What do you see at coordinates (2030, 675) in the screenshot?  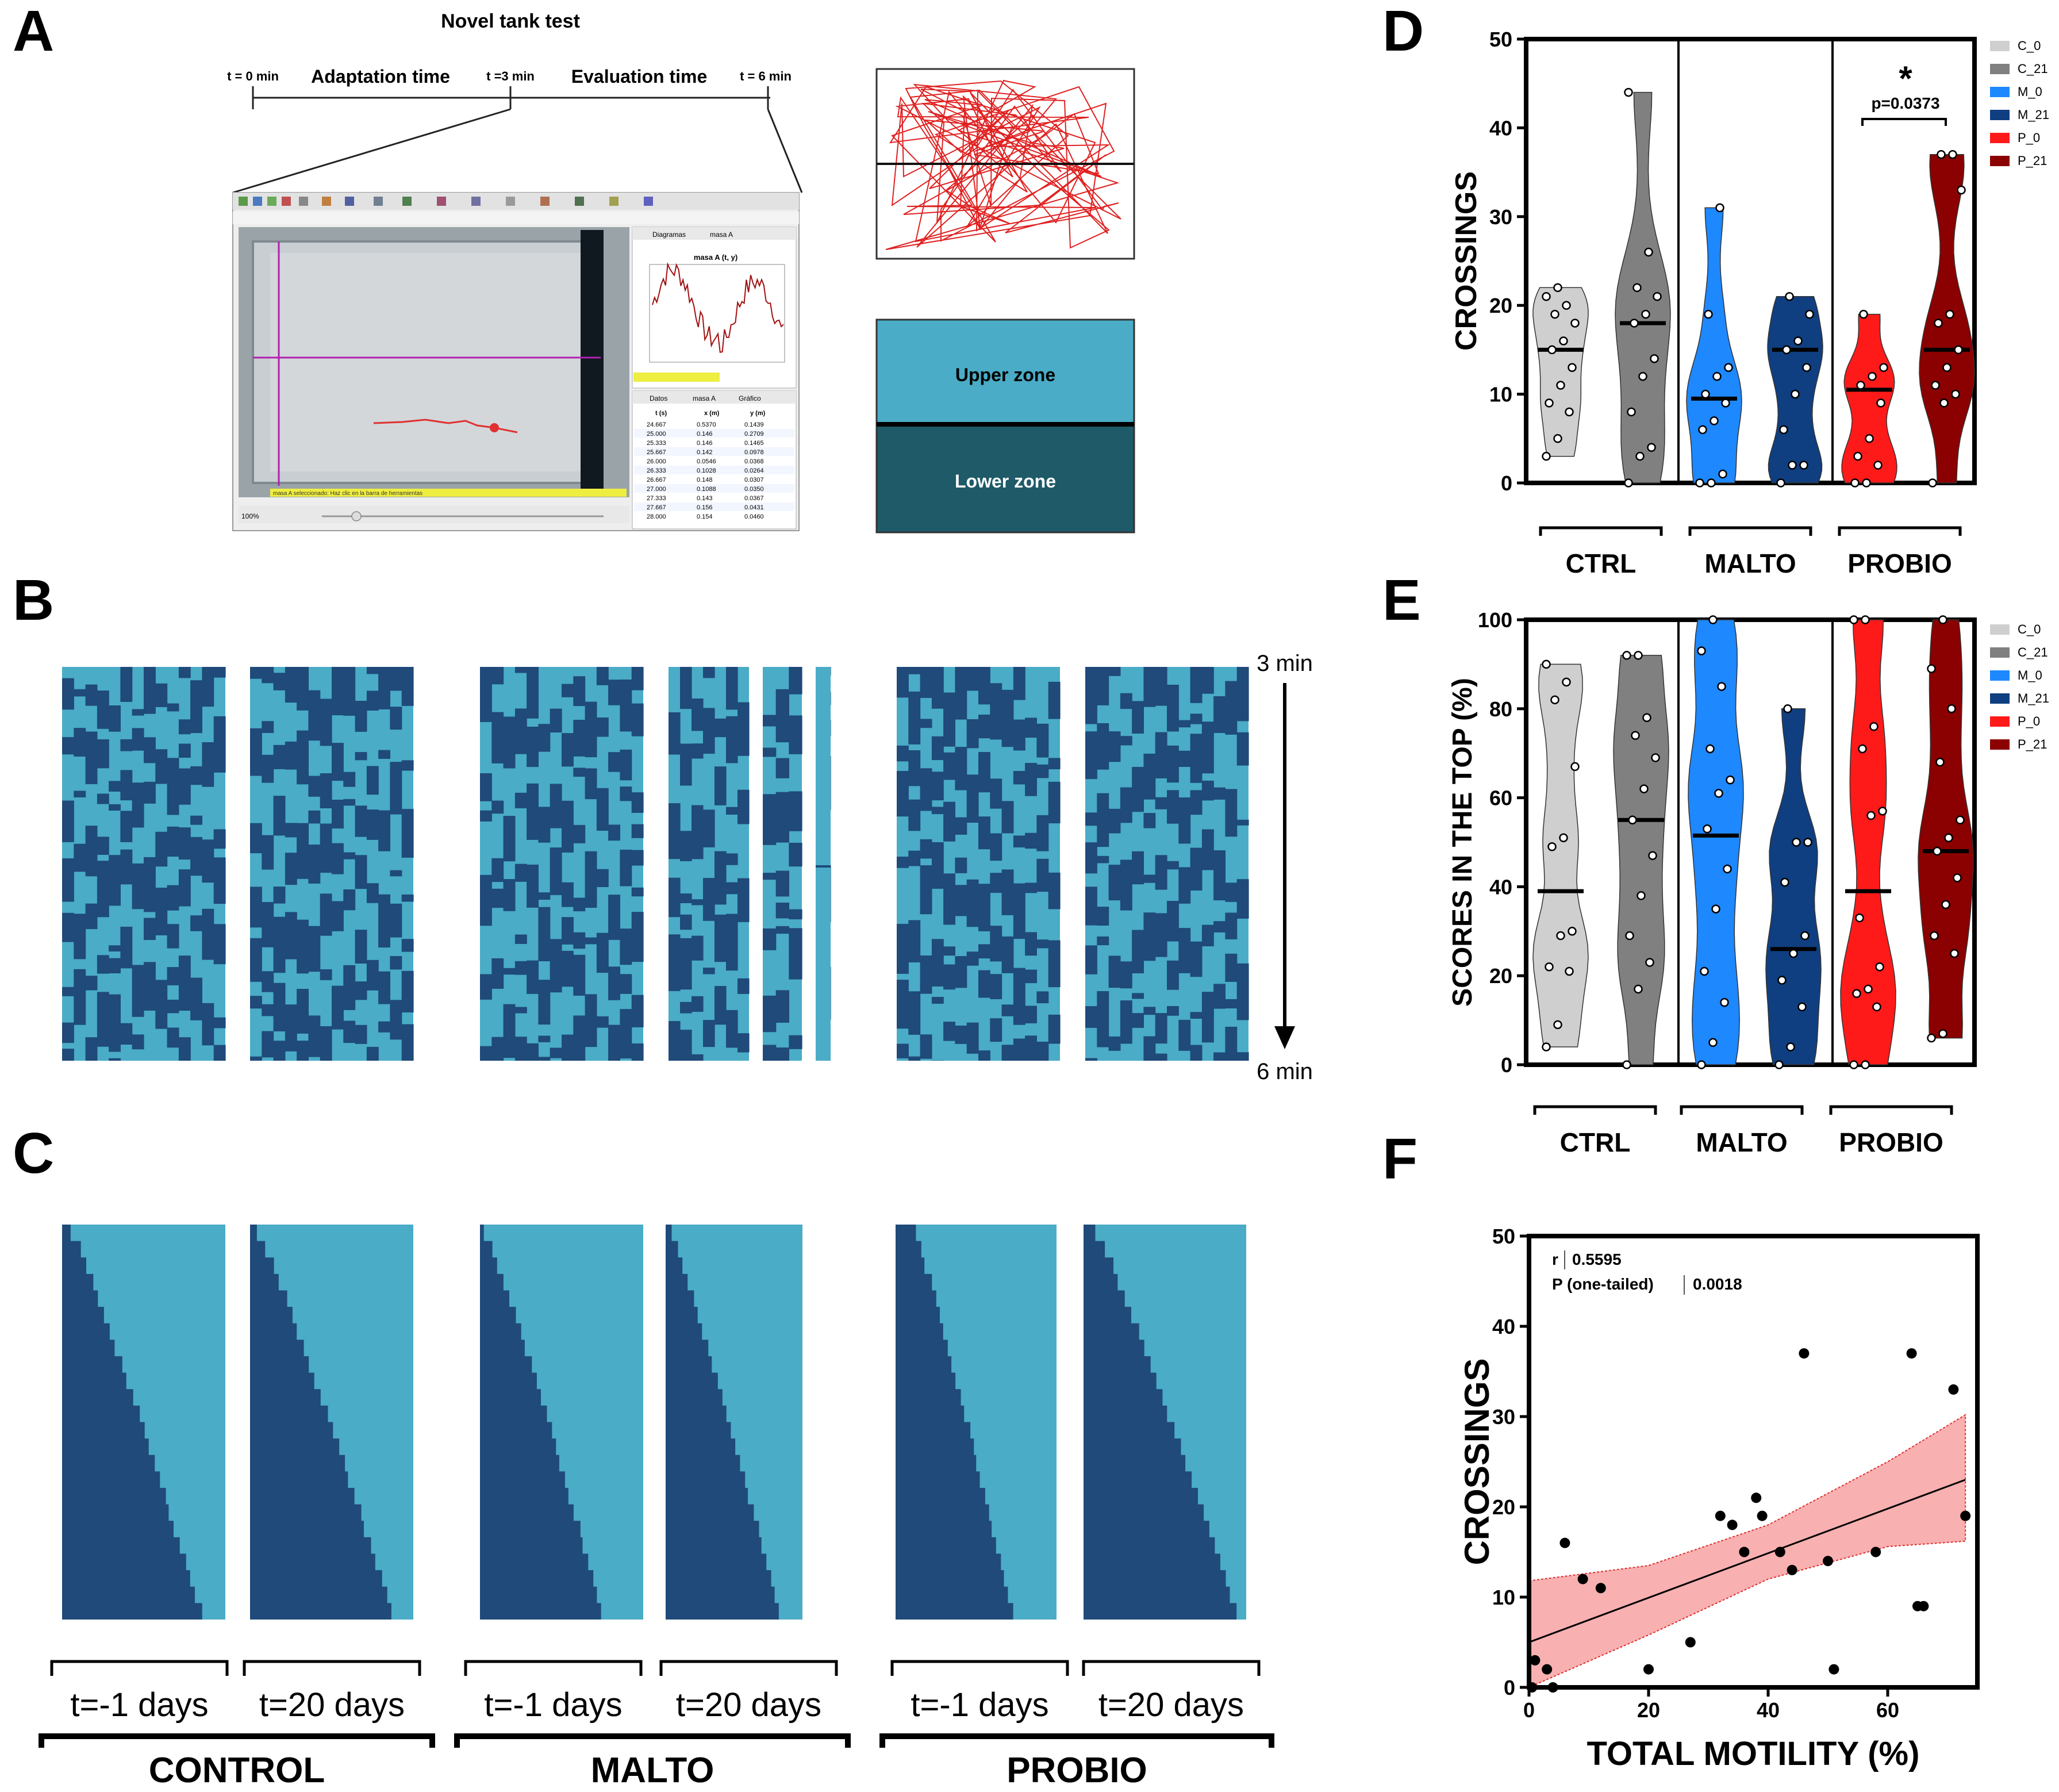 I see `legend-label: M_0` at bounding box center [2030, 675].